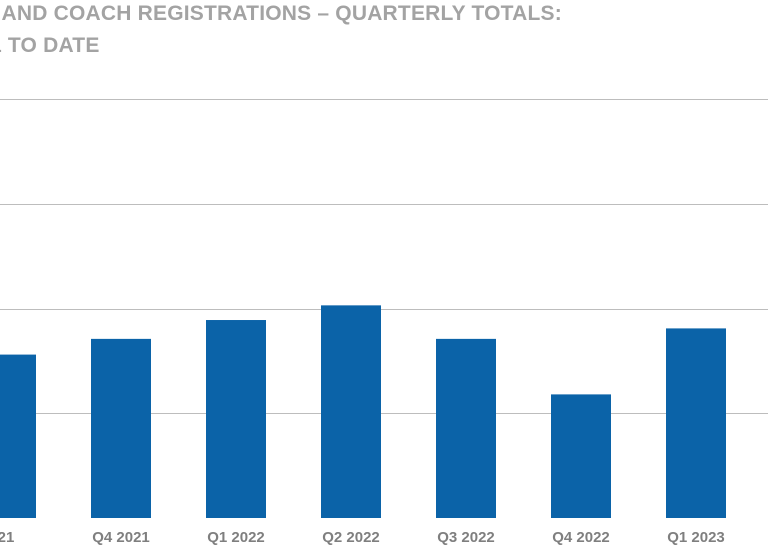  What do you see at coordinates (351, 537) in the screenshot?
I see `x-tick-label: Q2 2022` at bounding box center [351, 537].